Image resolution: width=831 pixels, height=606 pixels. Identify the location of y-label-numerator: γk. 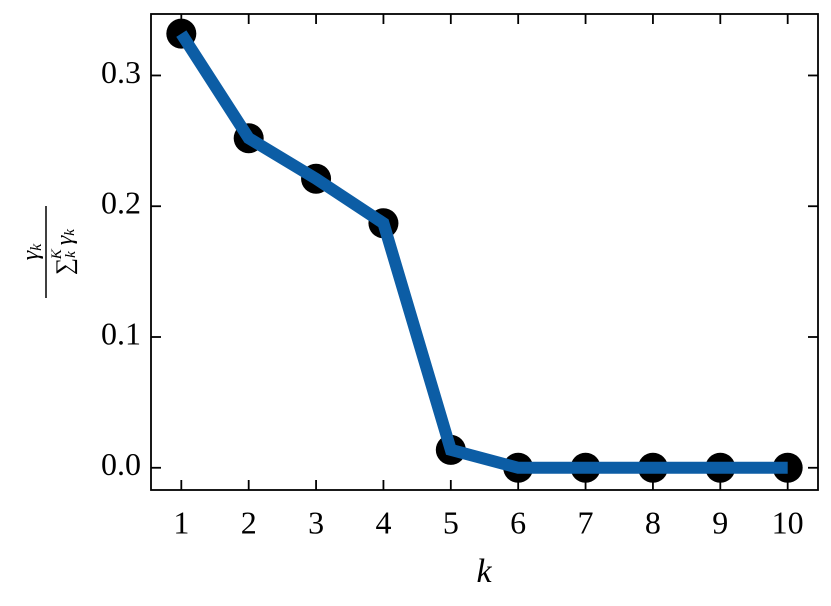
(31, 251).